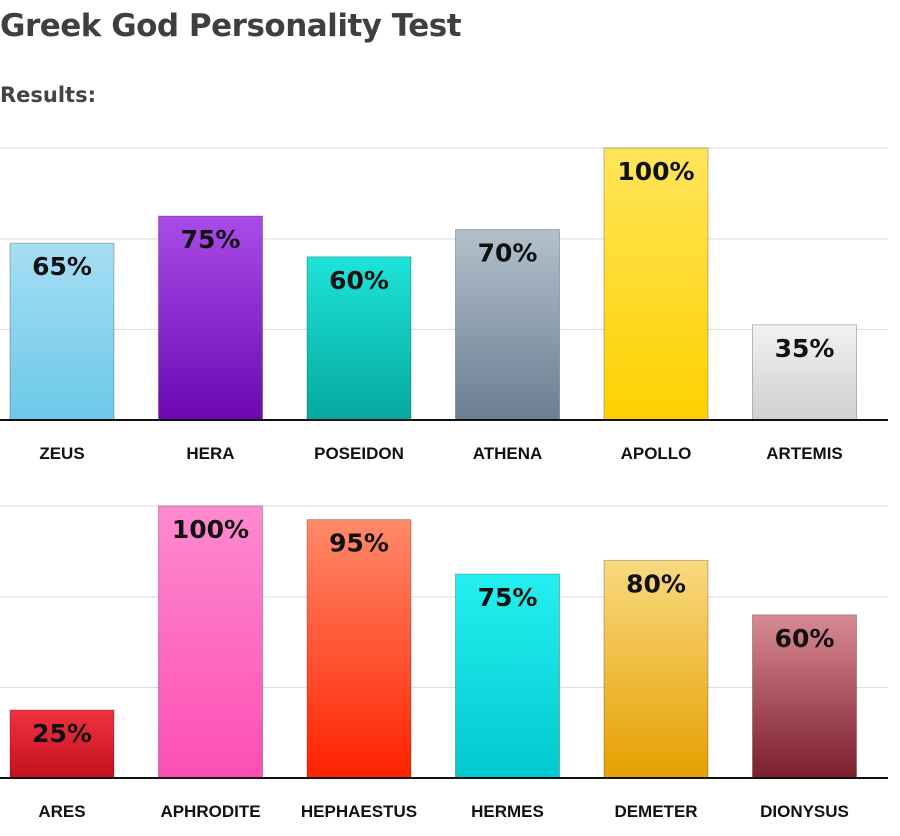  I want to click on bar-hermes, so click(507, 676).